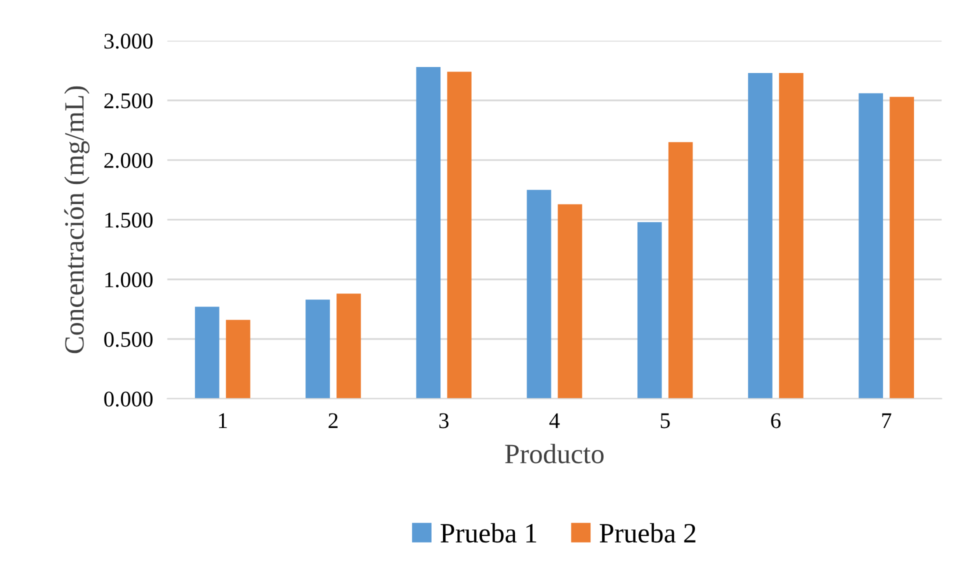  What do you see at coordinates (887, 420) in the screenshot?
I see `x-tick-label: 7` at bounding box center [887, 420].